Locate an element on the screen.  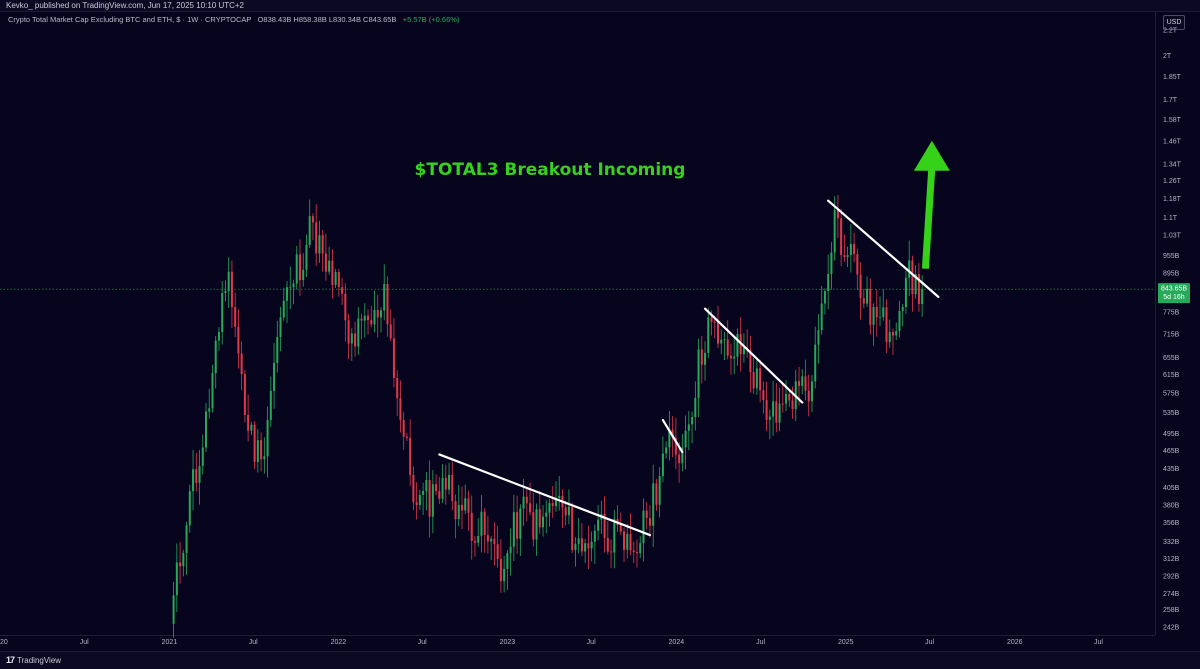
price-tick-label: 405B is located at coordinates (1171, 488).